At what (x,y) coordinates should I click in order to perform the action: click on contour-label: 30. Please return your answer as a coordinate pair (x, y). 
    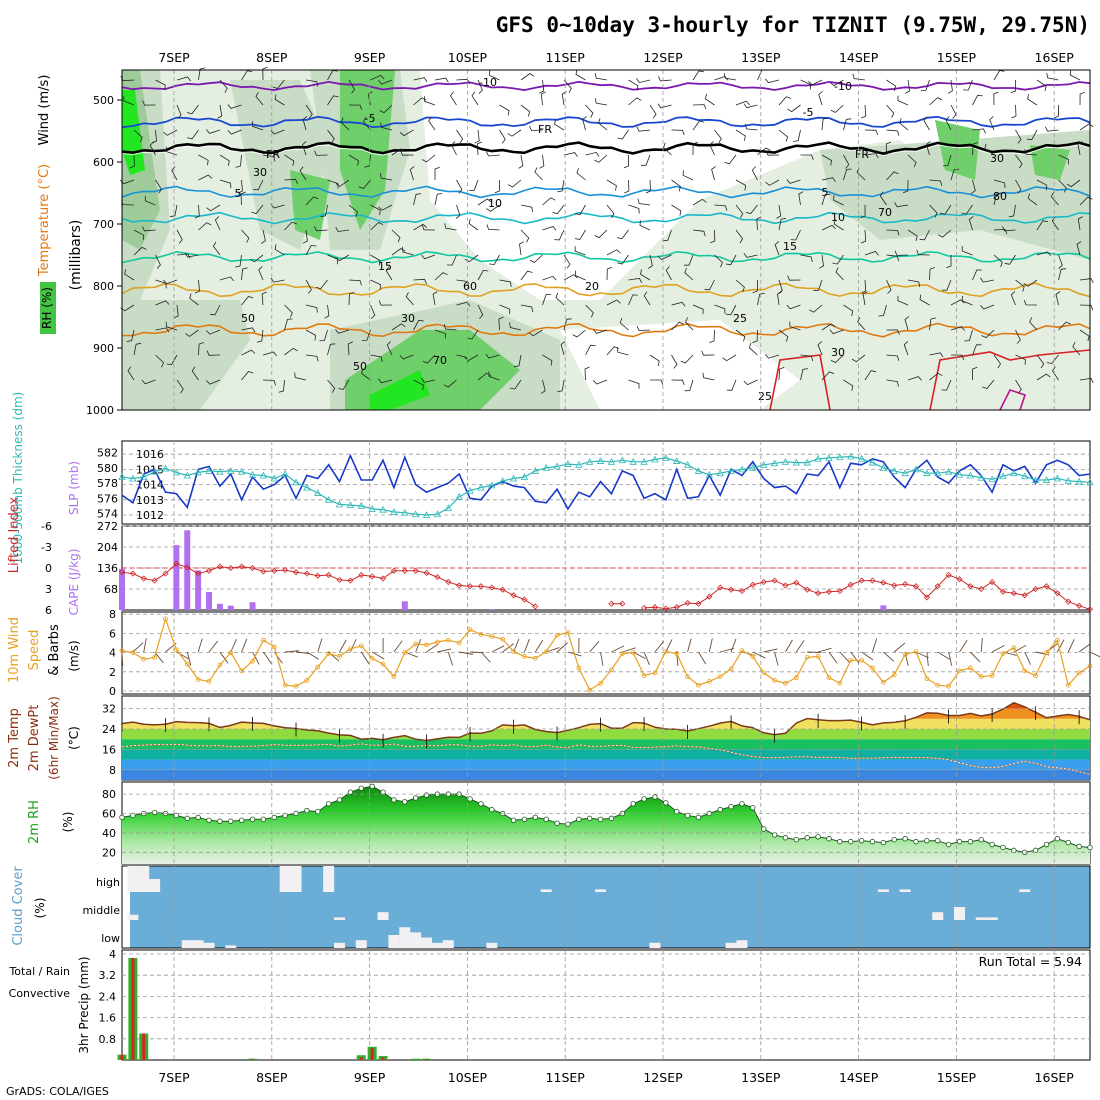
    Looking at the image, I should click on (260, 172).